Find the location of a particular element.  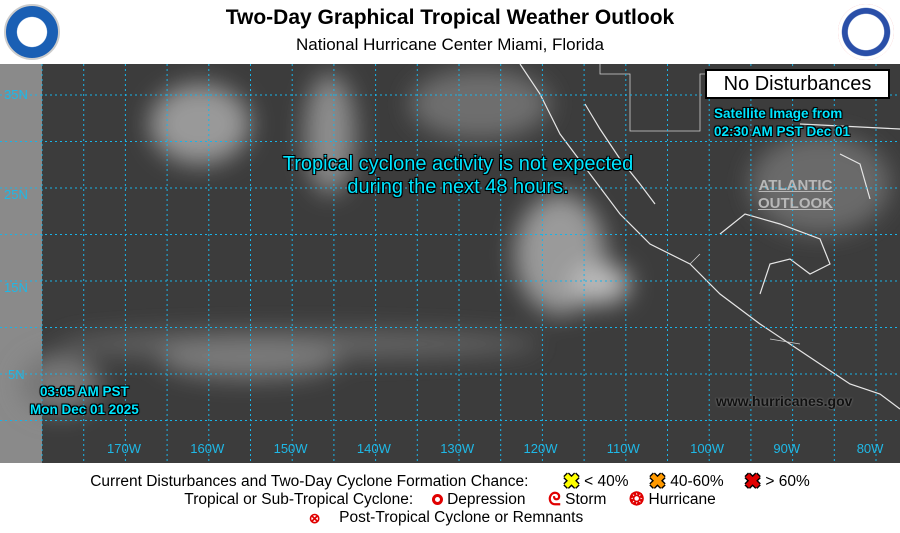

medium-chance-label: 40-60% is located at coordinates (697, 481).